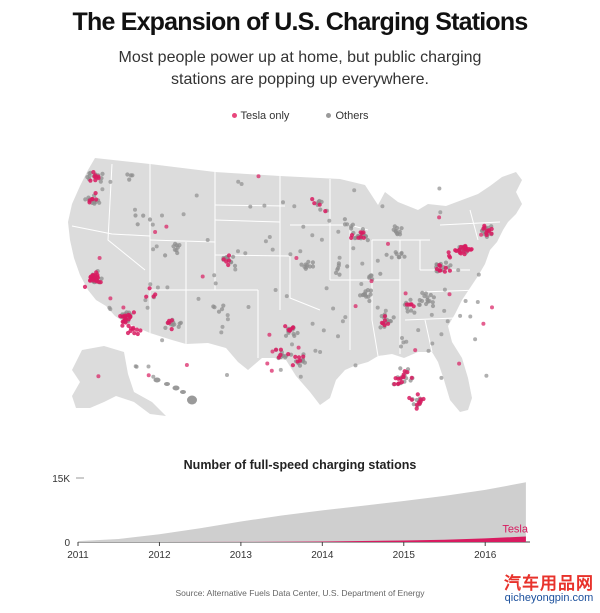 The width and height of the screenshot is (600, 613). I want to click on growth-chart: 0 15K 2011 2012 2013 2014 2015 2016 Tesla, so click(291, 517).